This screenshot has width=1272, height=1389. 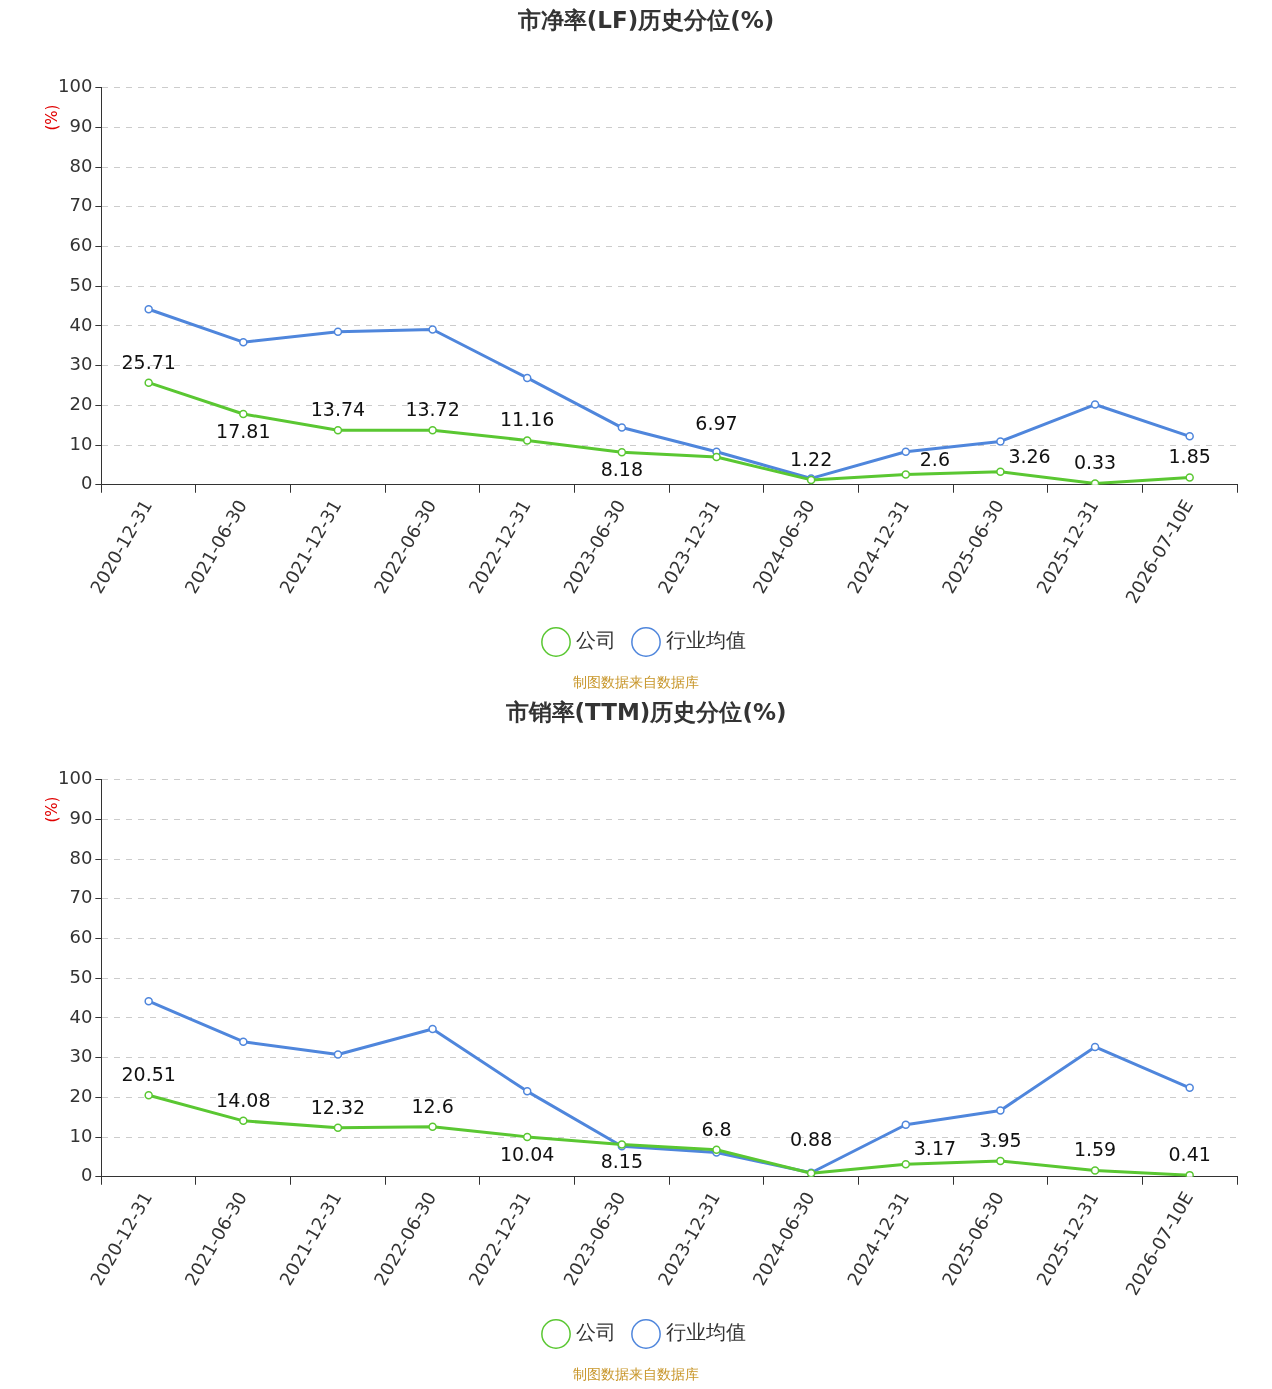 I want to click on data-label: 6.97, so click(x=716, y=423).